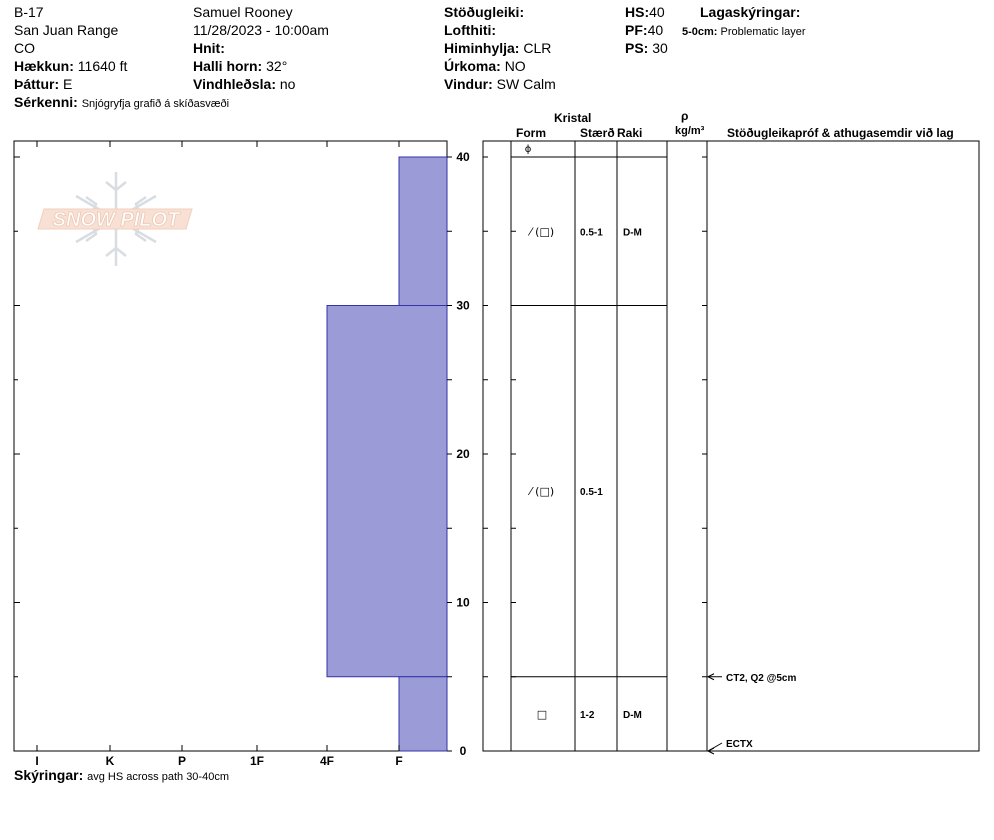 Image resolution: width=994 pixels, height=840 pixels. I want to click on slope-label: Halli horn:, so click(228, 66).